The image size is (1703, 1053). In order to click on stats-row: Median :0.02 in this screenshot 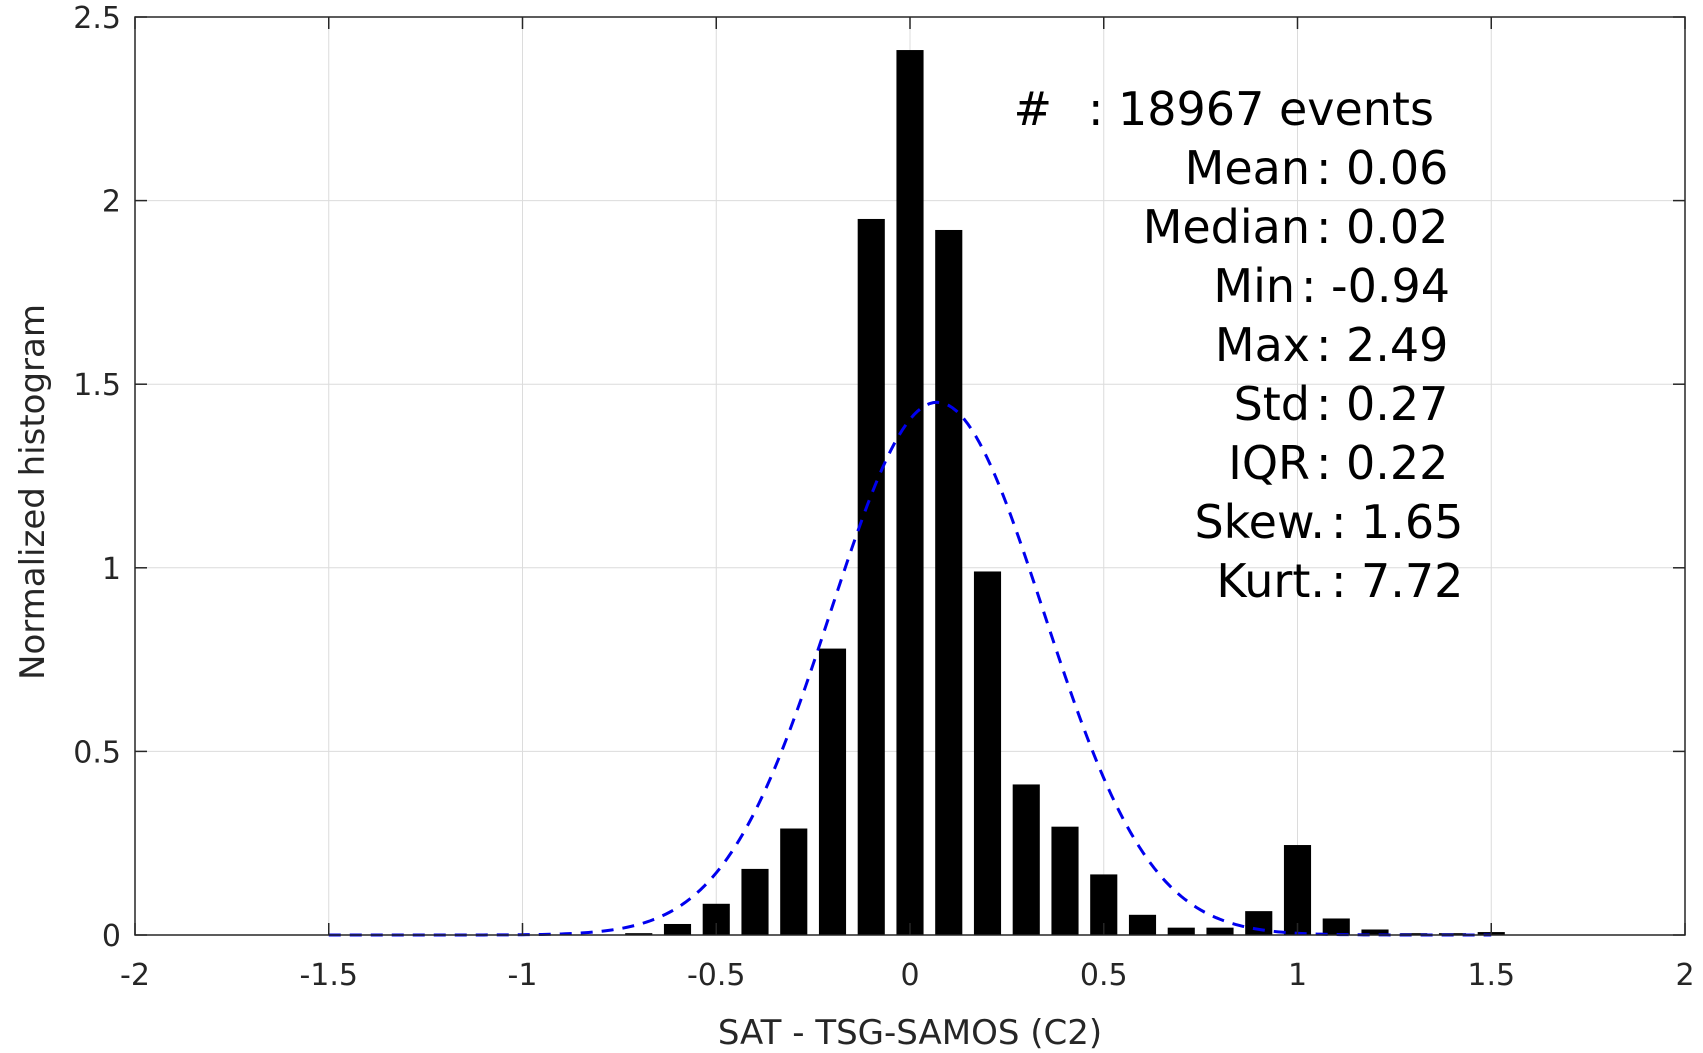, I will do `click(1296, 227)`.